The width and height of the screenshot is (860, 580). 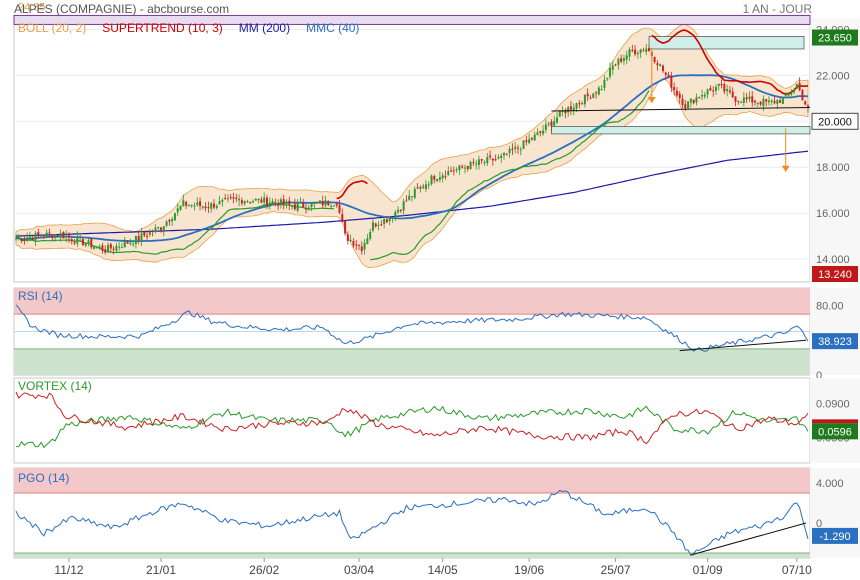 What do you see at coordinates (835, 274) in the screenshot?
I see `price-low-badge-bg` at bounding box center [835, 274].